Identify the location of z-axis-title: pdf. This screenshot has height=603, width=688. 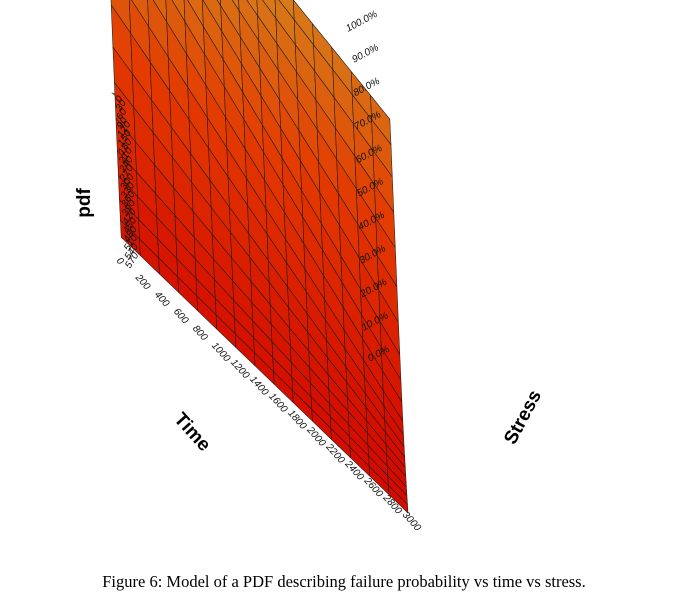
(84, 203).